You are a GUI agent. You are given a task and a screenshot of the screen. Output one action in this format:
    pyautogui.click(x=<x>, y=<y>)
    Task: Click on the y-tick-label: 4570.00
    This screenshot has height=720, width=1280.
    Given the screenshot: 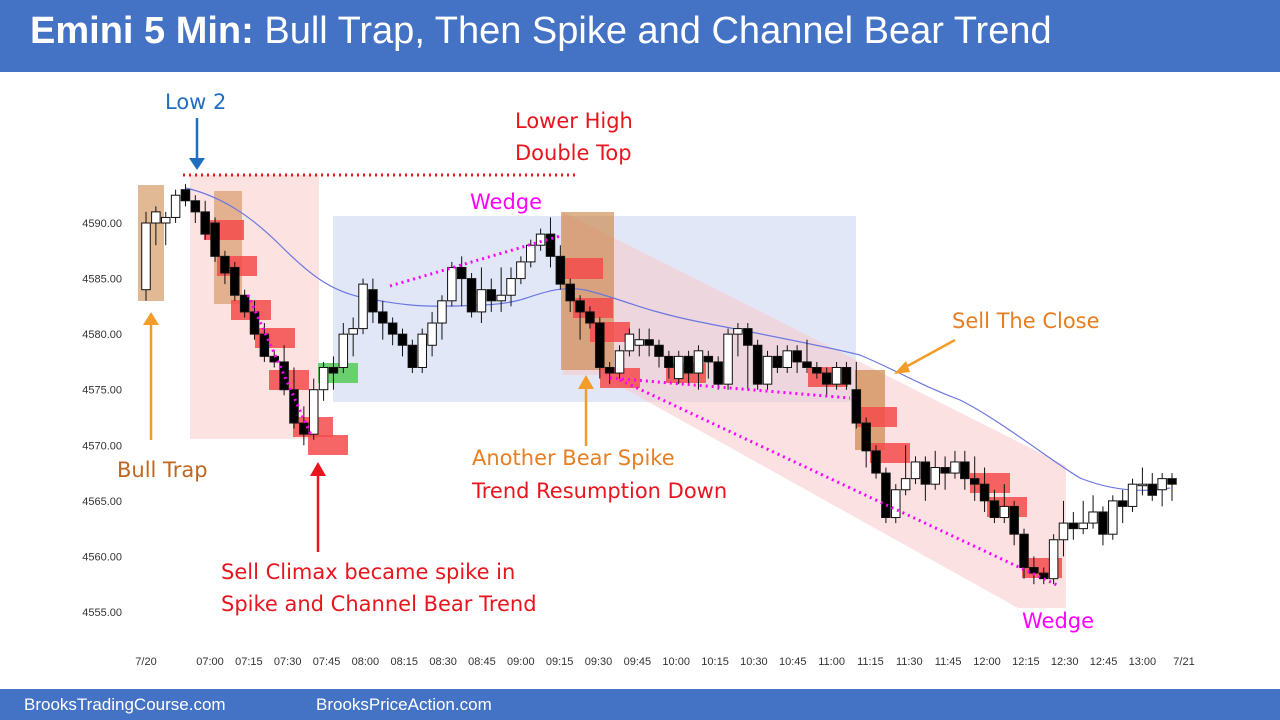 What is the action you would take?
    pyautogui.click(x=102, y=446)
    